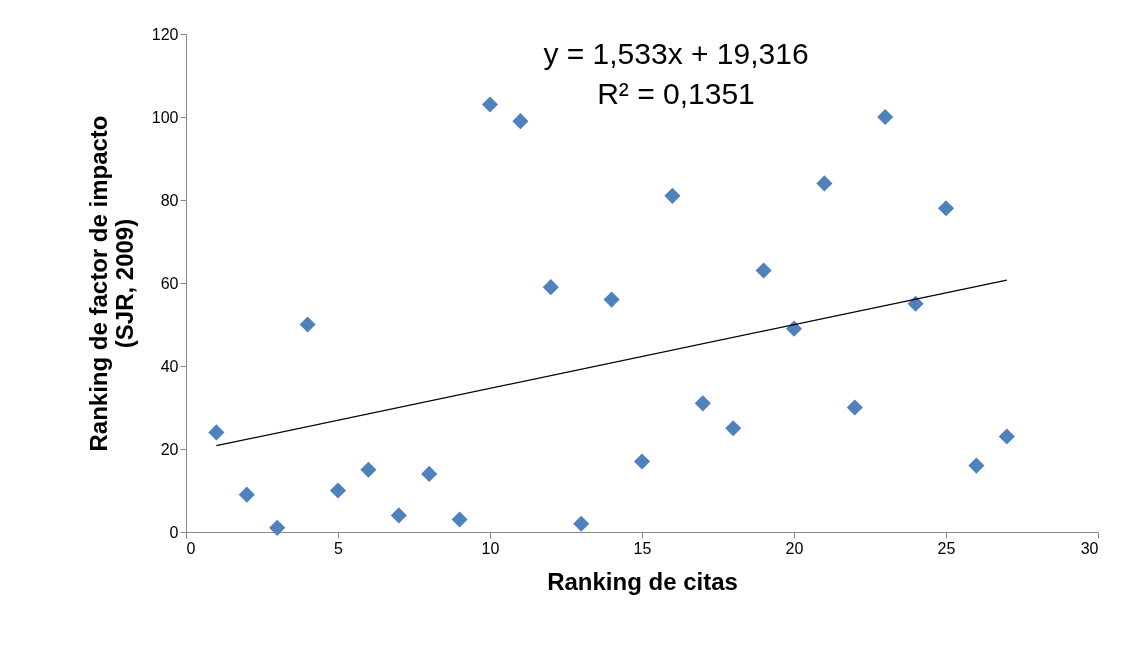  Describe the element at coordinates (174, 532) in the screenshot. I see `y-tick-label: 0` at that location.